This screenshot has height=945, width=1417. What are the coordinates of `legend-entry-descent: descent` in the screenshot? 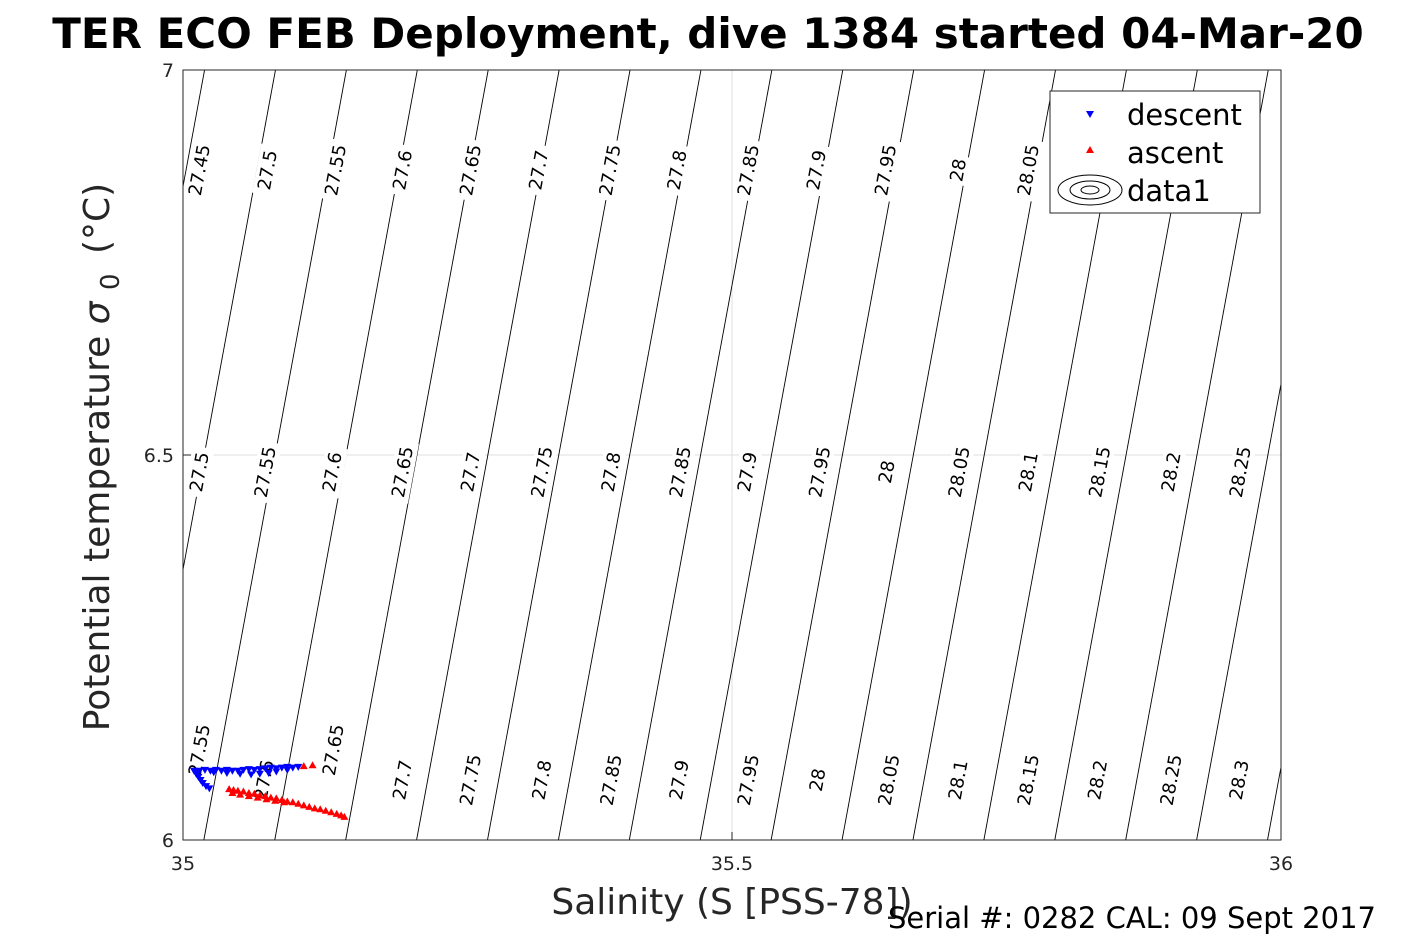 It's located at (1164, 115).